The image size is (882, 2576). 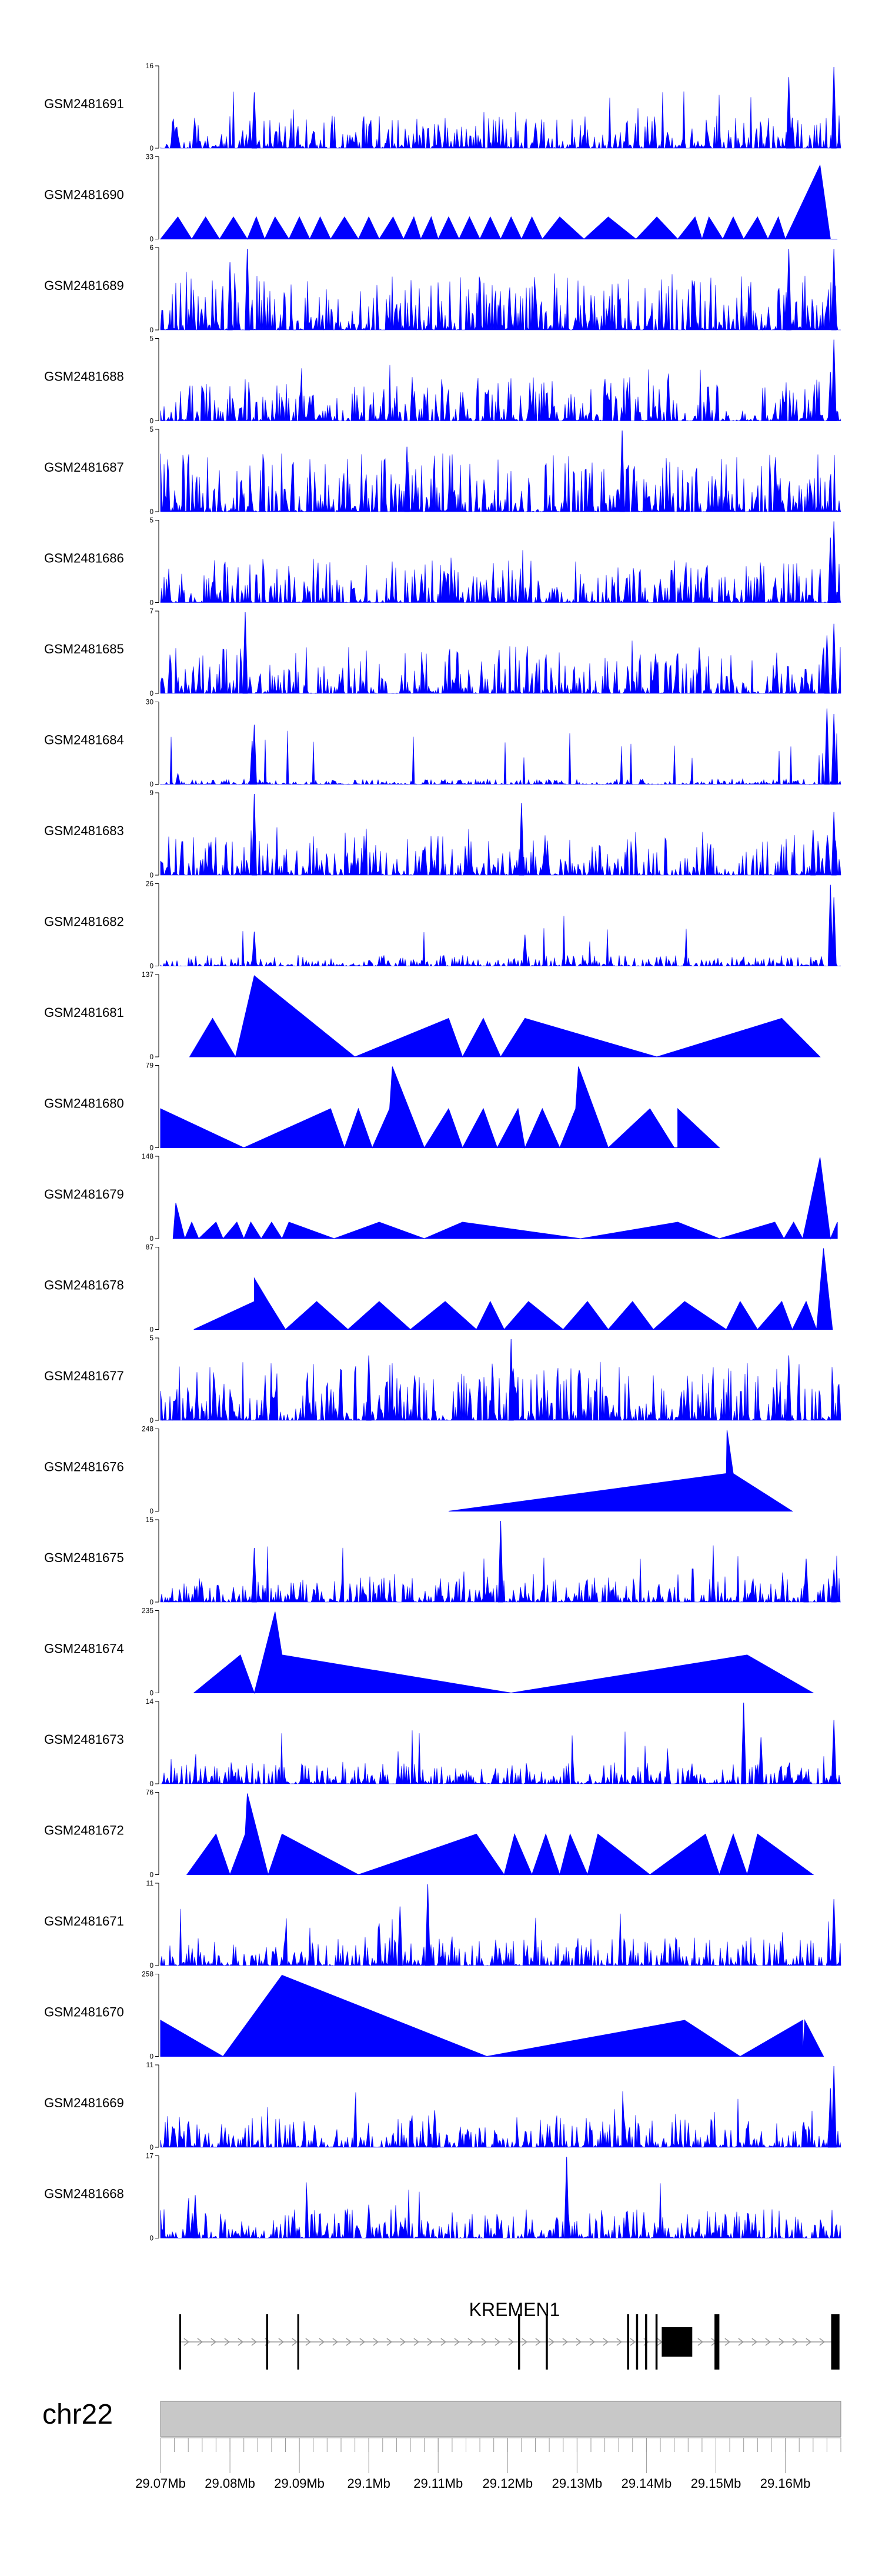 What do you see at coordinates (442, 1924) in the screenshot?
I see `track-GSM2481671: GSM2481671 11 0` at bounding box center [442, 1924].